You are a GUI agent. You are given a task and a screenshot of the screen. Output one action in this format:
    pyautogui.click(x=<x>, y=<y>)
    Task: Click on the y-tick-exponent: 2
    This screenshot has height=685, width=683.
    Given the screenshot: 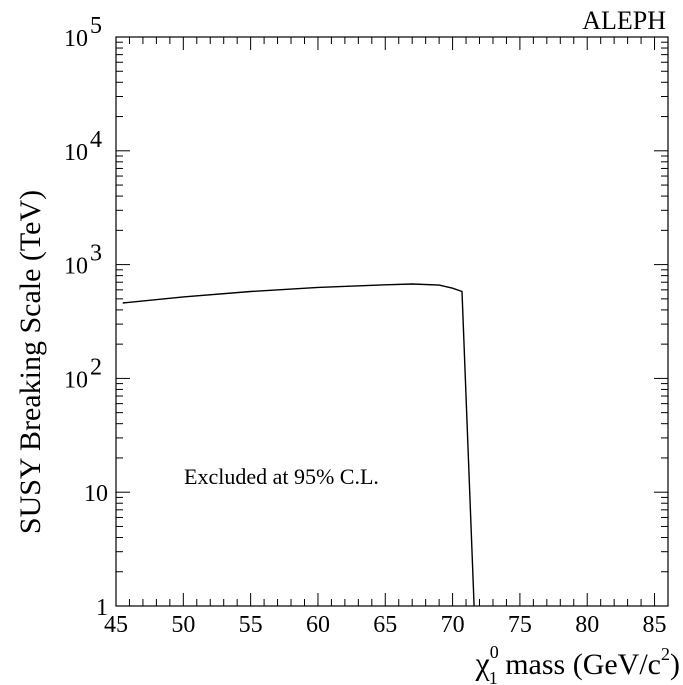 What is the action you would take?
    pyautogui.click(x=96, y=367)
    